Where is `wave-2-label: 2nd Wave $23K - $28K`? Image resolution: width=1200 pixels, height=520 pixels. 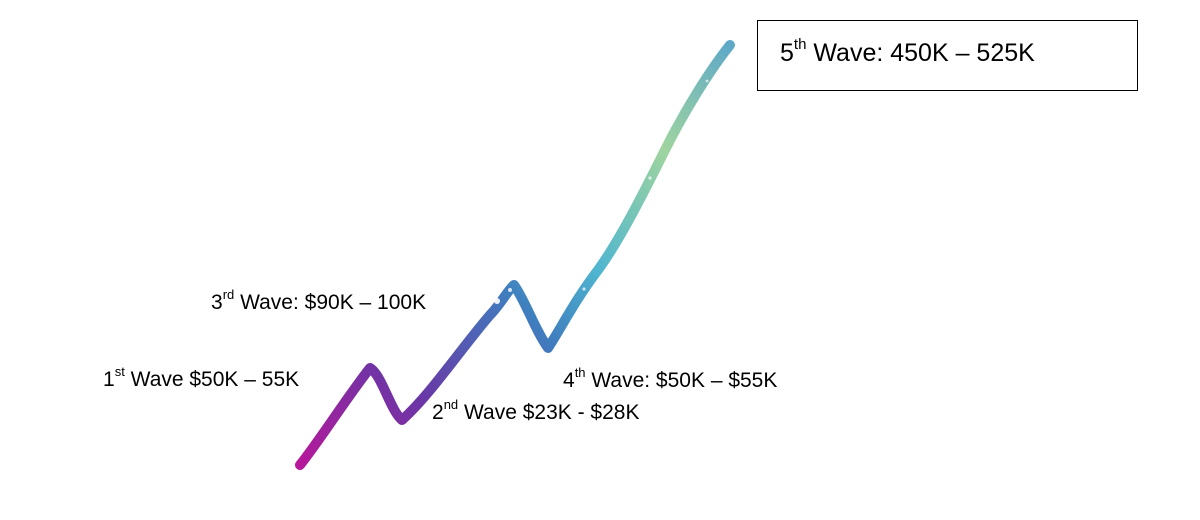
wave-2-label: 2nd Wave $23K - $28K is located at coordinates (536, 411).